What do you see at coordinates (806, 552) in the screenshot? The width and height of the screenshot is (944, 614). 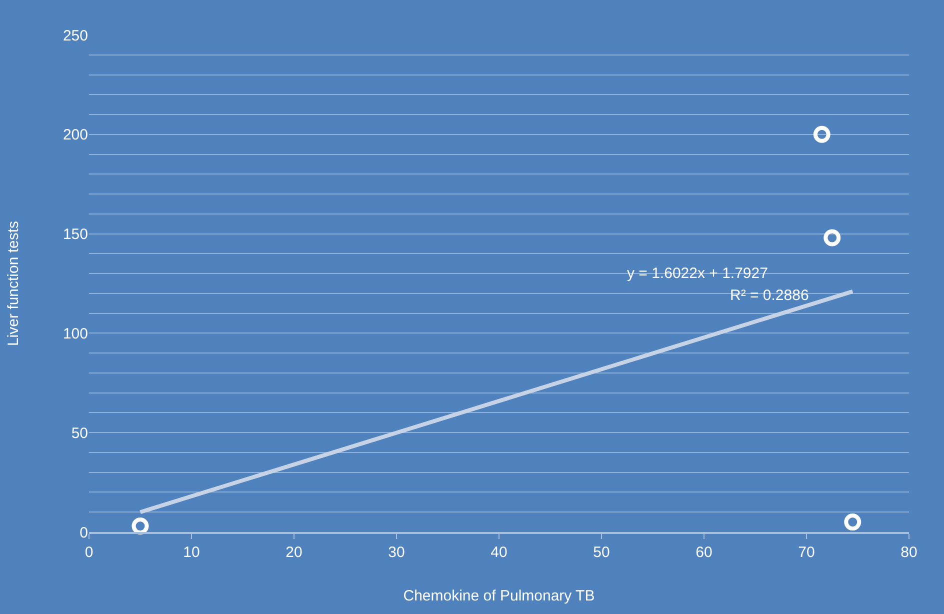 I see `x-tick-label: 70` at bounding box center [806, 552].